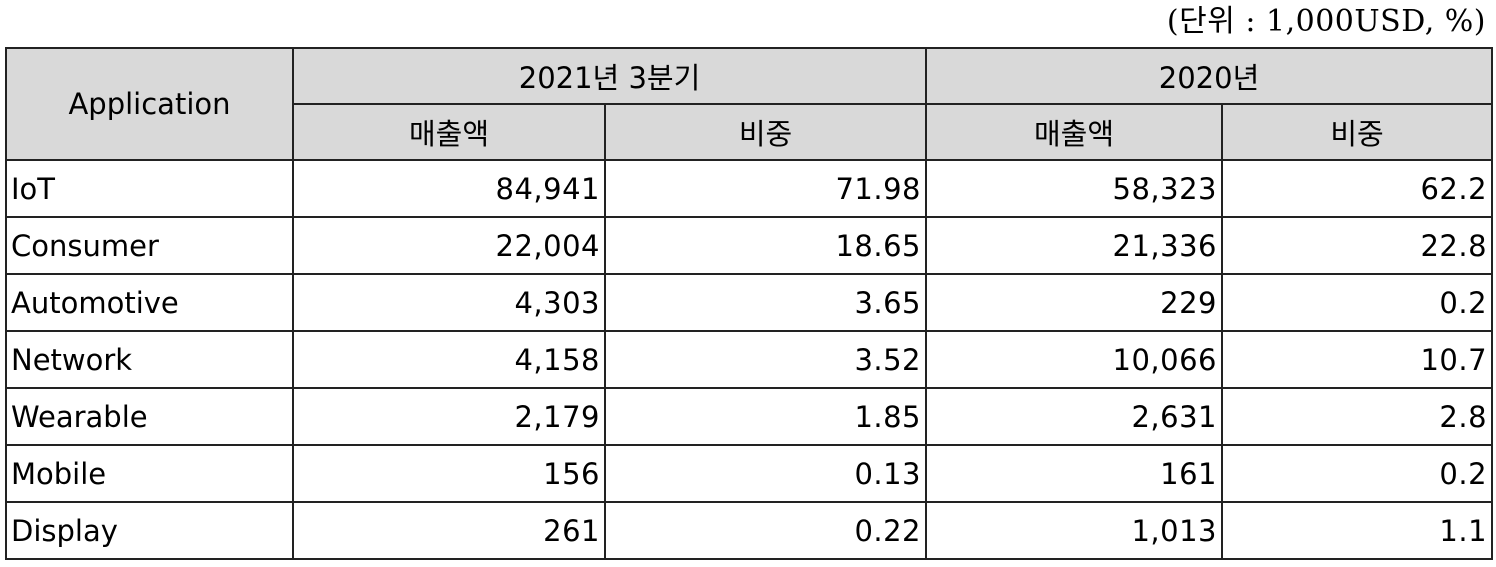 The width and height of the screenshot is (1496, 567). I want to click on cell-application: Wearable, so click(149, 416).